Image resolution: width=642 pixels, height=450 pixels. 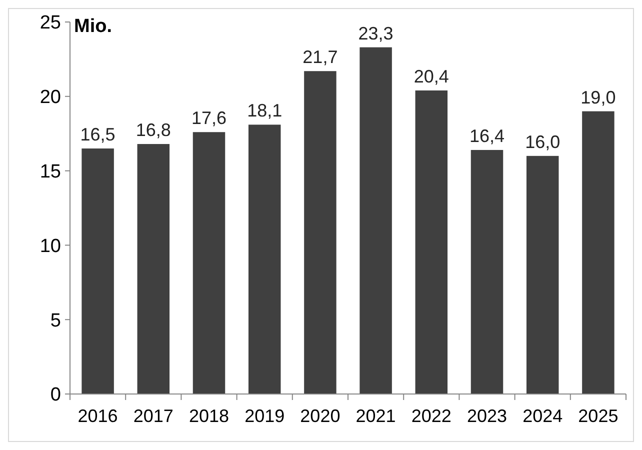 What do you see at coordinates (542, 142) in the screenshot?
I see `data-label: 16,0` at bounding box center [542, 142].